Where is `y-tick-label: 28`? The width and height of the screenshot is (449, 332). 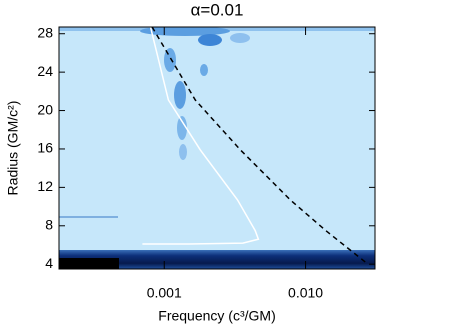
y-tick-label: 28 is located at coordinates (45, 32).